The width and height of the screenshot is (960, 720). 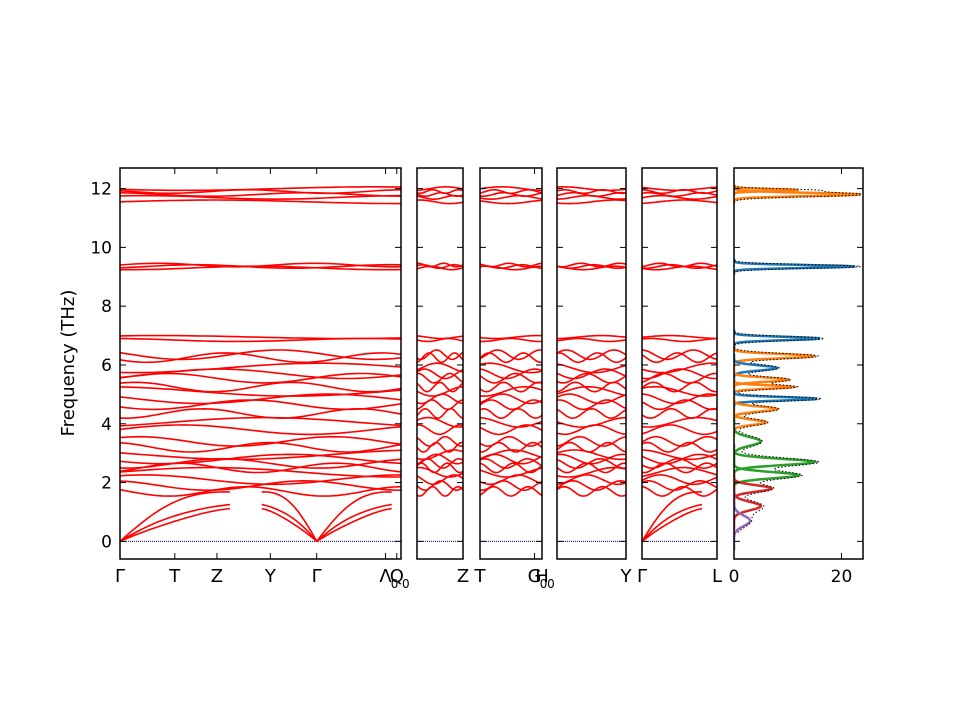 I want to click on y-tick-label: 8, so click(x=106, y=307).